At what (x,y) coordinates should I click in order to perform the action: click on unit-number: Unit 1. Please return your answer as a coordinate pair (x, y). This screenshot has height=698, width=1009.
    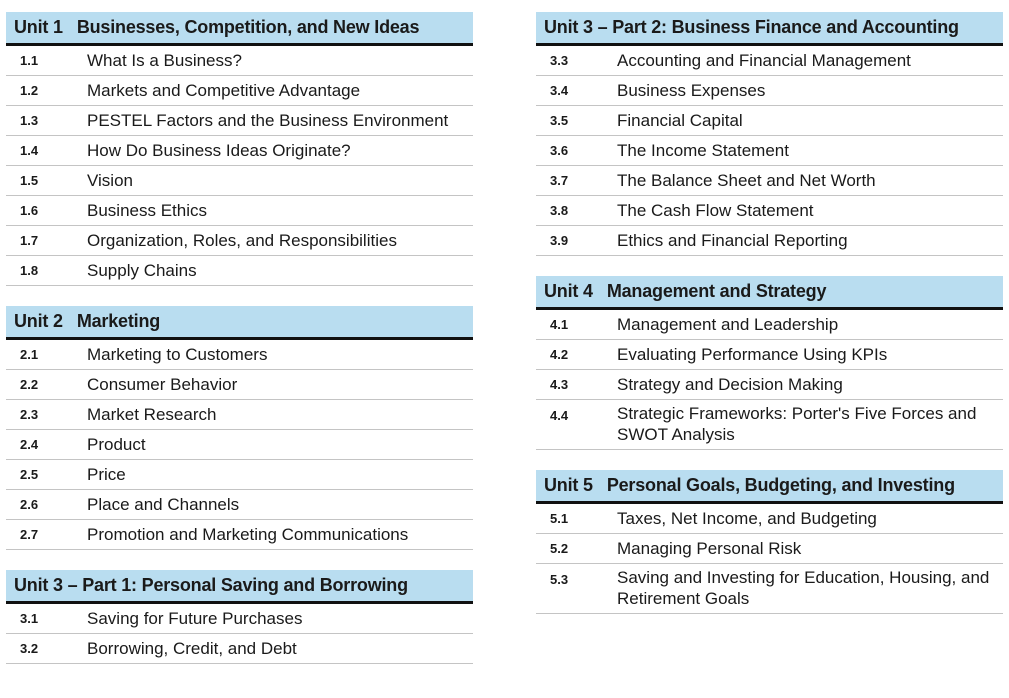
    Looking at the image, I should click on (38, 27).